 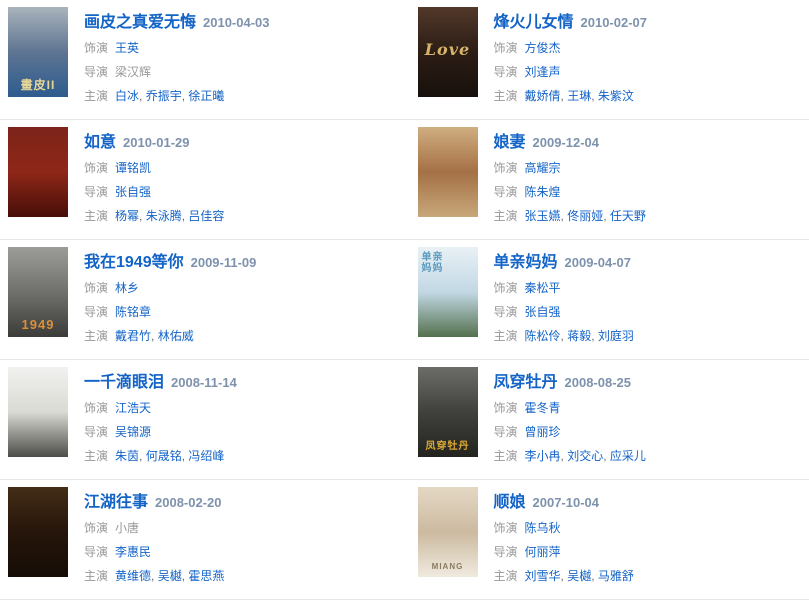 I want to click on drama-poster-link: 畫皮II, so click(x=38, y=52).